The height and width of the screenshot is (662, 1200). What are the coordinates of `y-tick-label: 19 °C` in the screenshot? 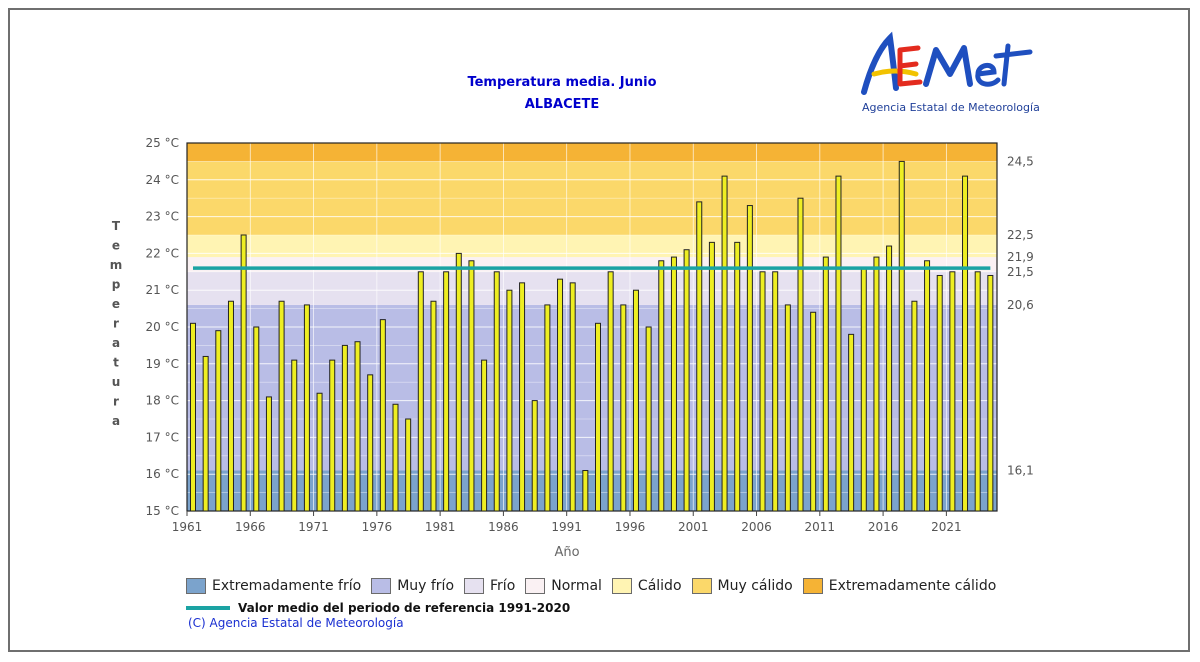 It's located at (162, 364).